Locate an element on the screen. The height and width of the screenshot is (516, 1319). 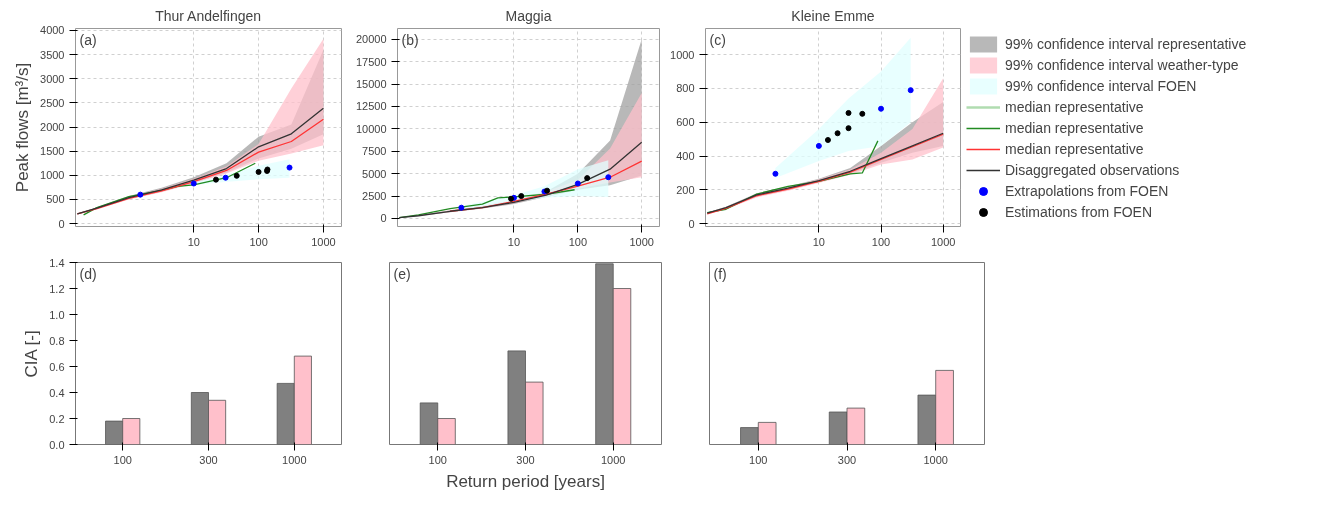
y-axis-title: Peak flows [m³/s] is located at coordinates (23, 127).